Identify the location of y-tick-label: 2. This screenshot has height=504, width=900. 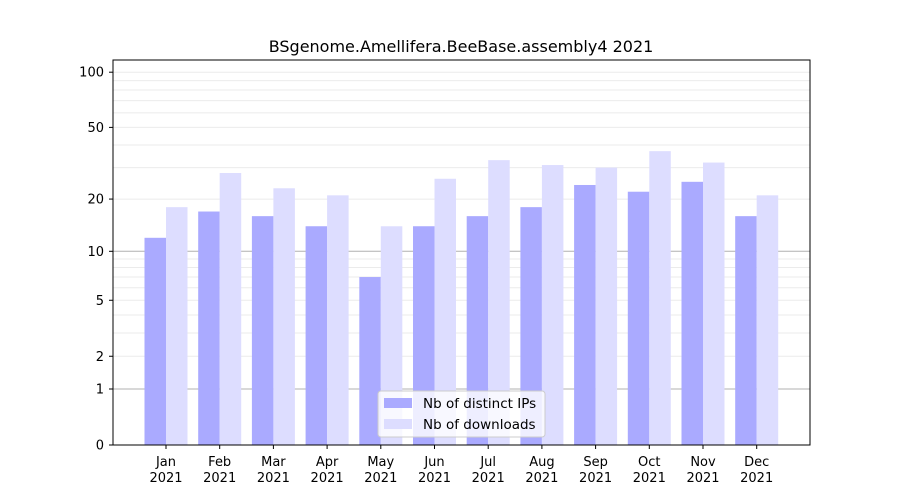
(100, 357).